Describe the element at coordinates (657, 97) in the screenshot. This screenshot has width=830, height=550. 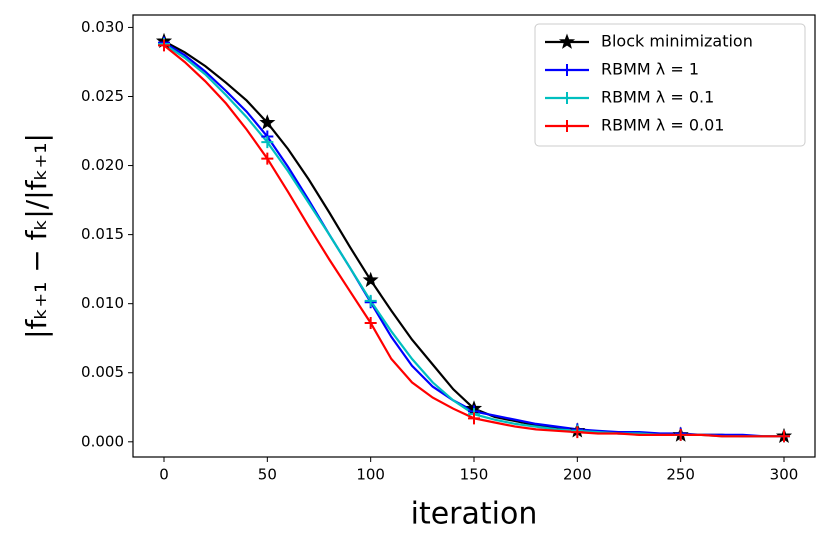
I see `legend-label: RBMM λ = 0.1` at that location.